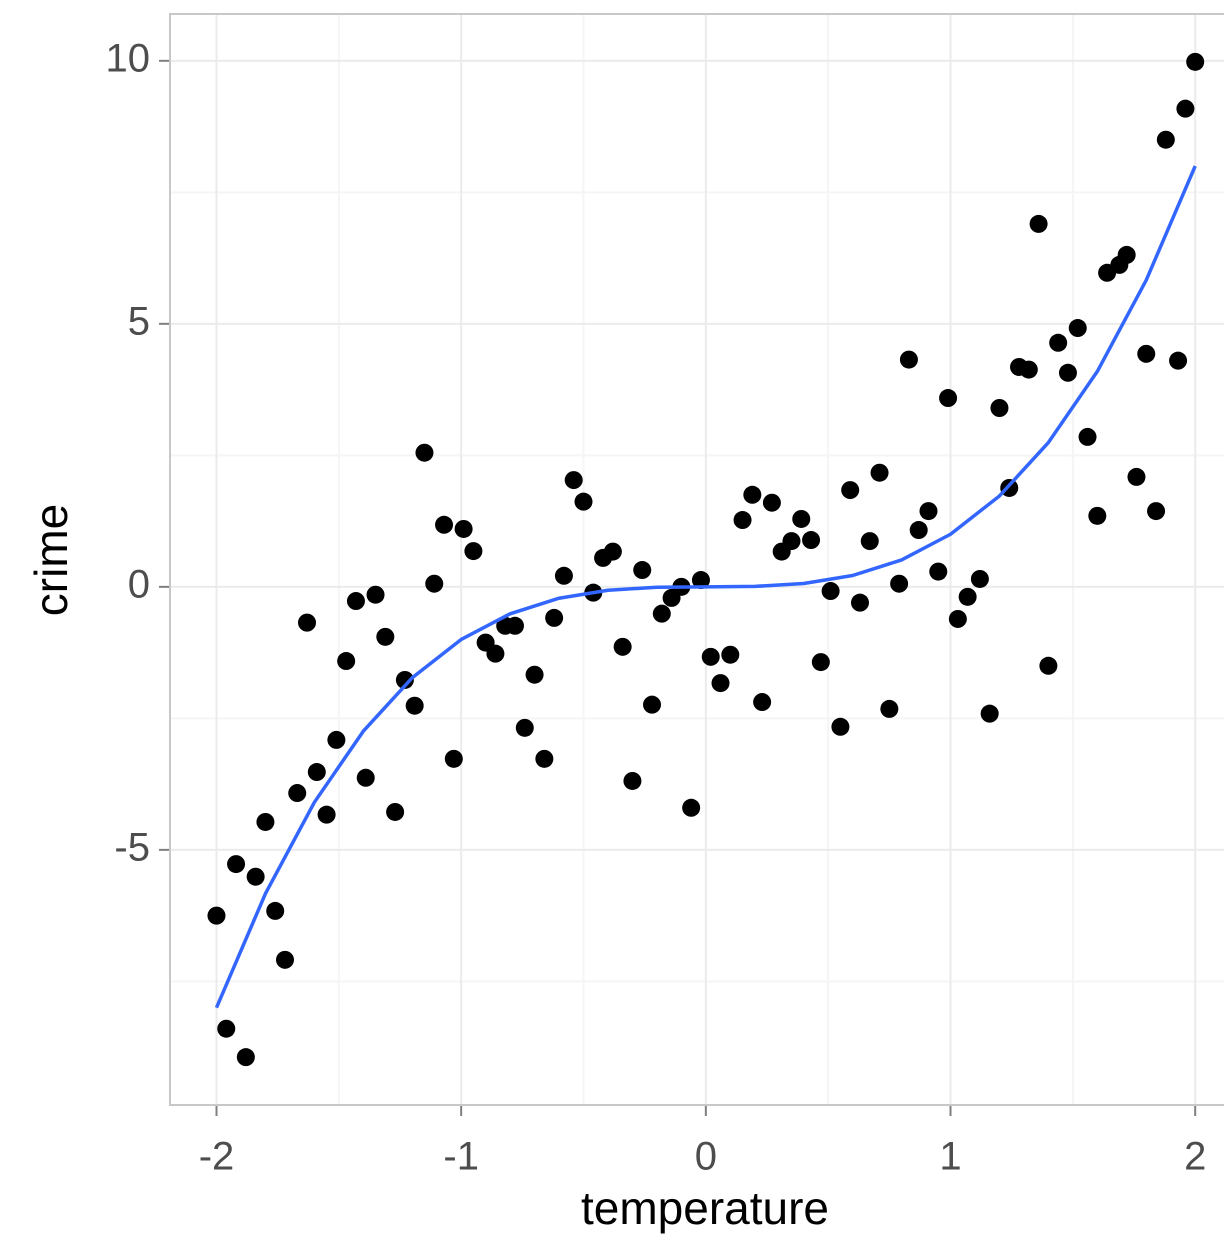 The width and height of the screenshot is (1224, 1243). What do you see at coordinates (950, 1157) in the screenshot?
I see `x-tick-label: 1` at bounding box center [950, 1157].